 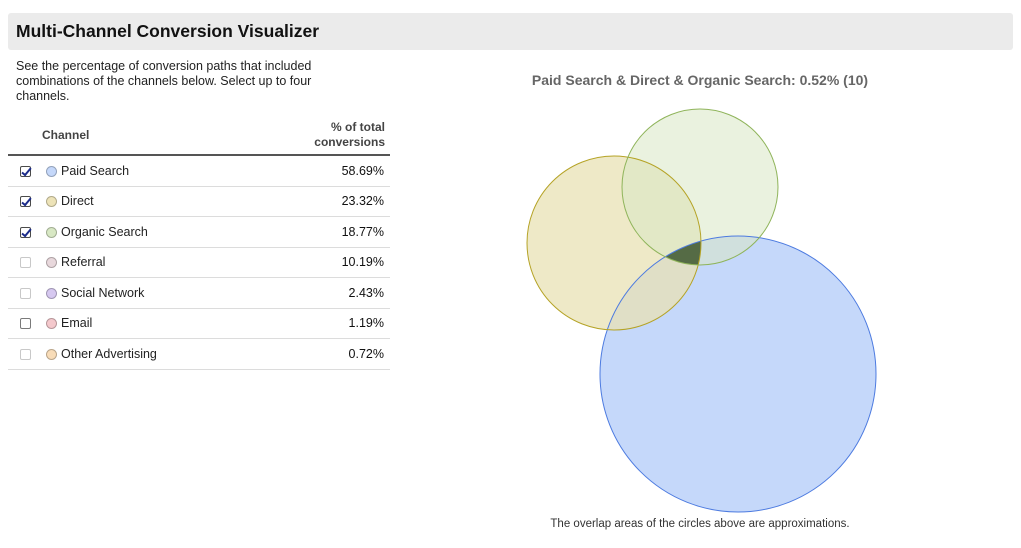 I want to click on channel-row: Direct 23.32%, so click(x=199, y=201).